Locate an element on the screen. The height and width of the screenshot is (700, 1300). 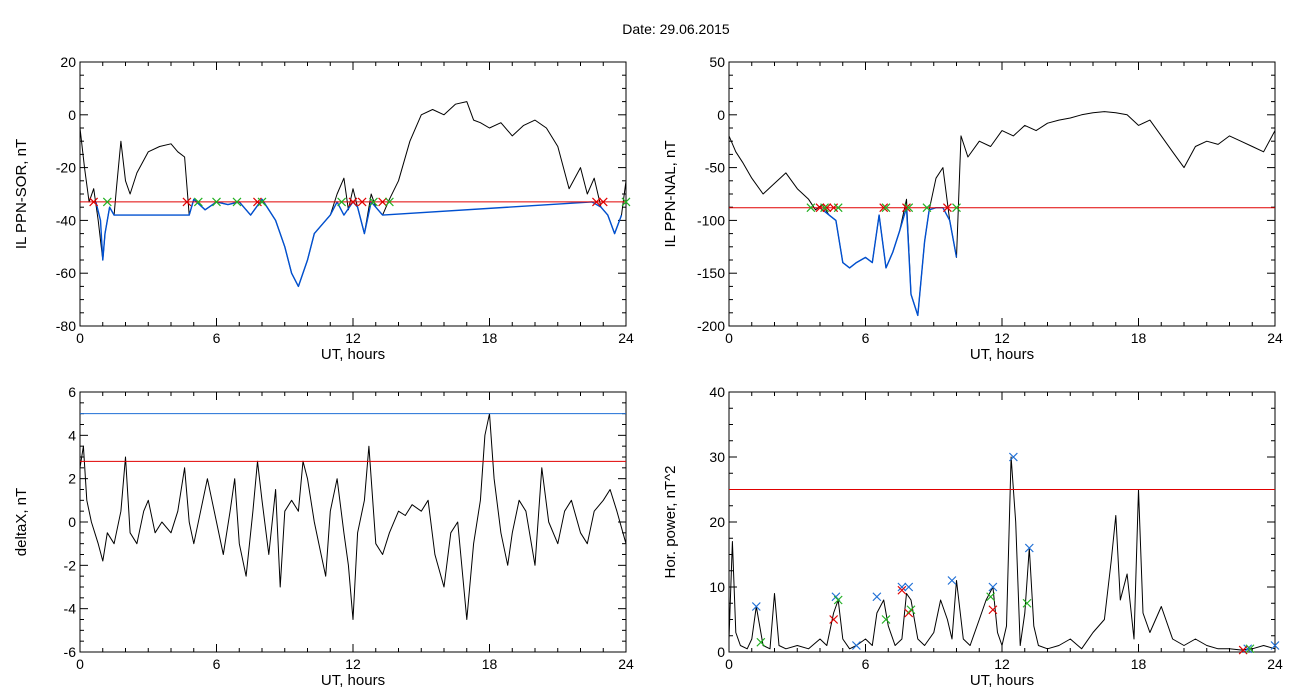
y-tick-label: 10 is located at coordinates (717, 587).